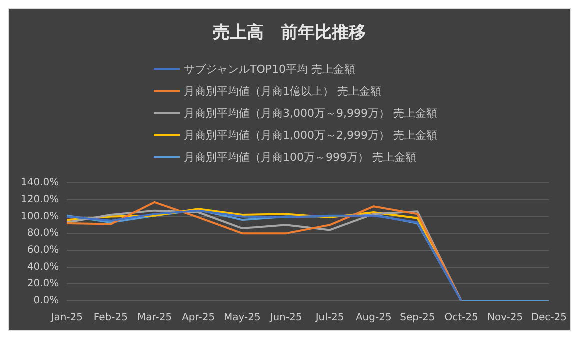  What do you see at coordinates (40, 183) in the screenshot?
I see `y-tick-label: 140.0%` at bounding box center [40, 183].